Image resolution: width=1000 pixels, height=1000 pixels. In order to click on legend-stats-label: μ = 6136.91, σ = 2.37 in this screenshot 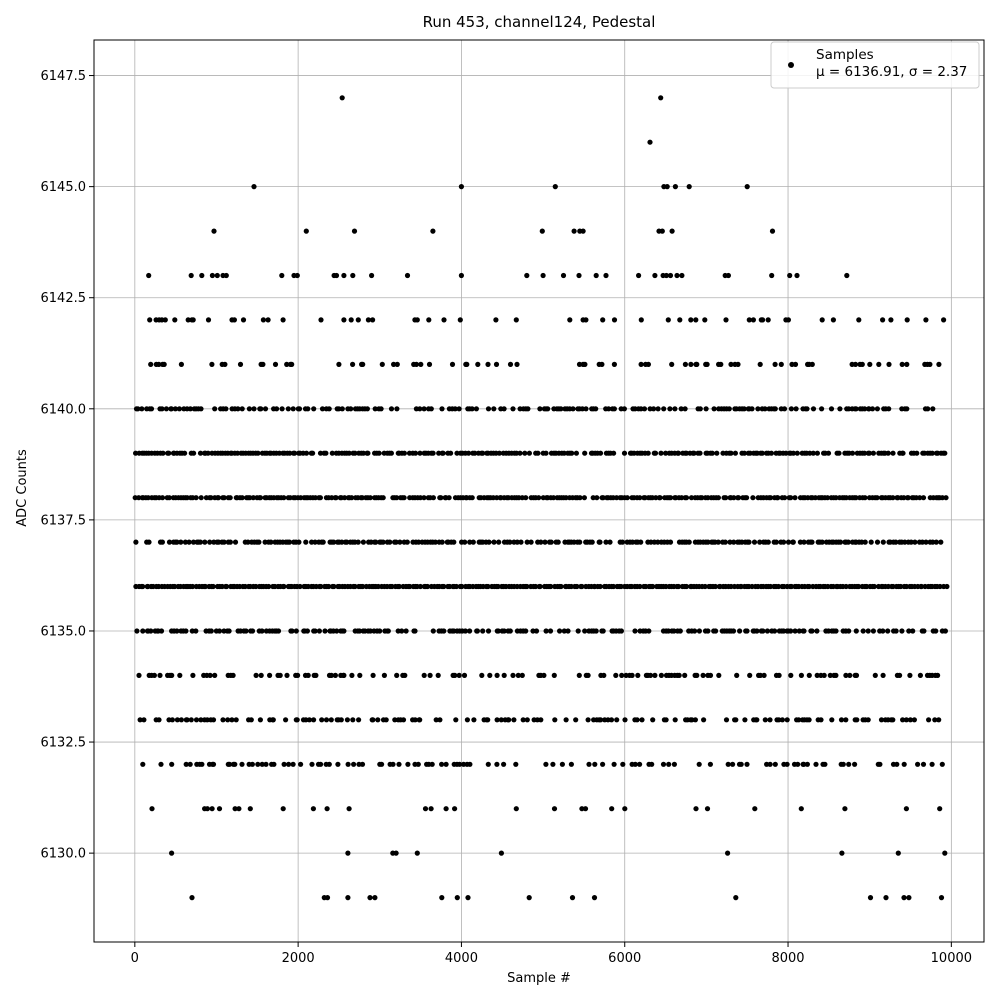, I will do `click(891, 72)`.